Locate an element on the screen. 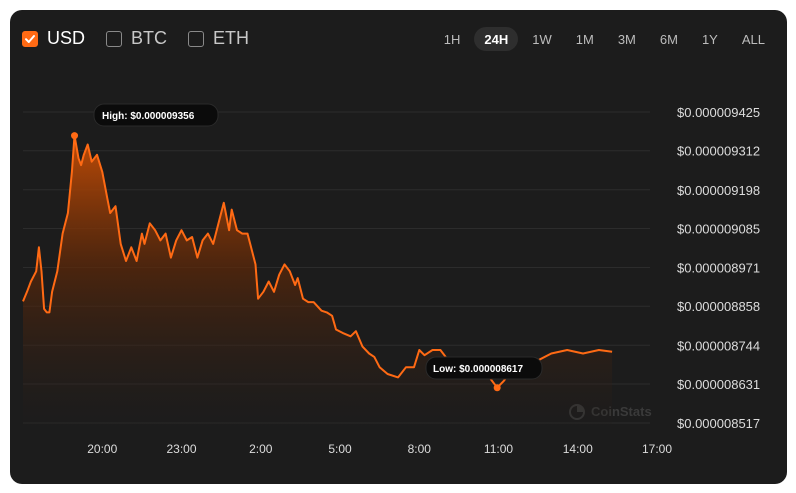 This screenshot has height=493, width=796. currency-label-eth: ETH is located at coordinates (231, 38).